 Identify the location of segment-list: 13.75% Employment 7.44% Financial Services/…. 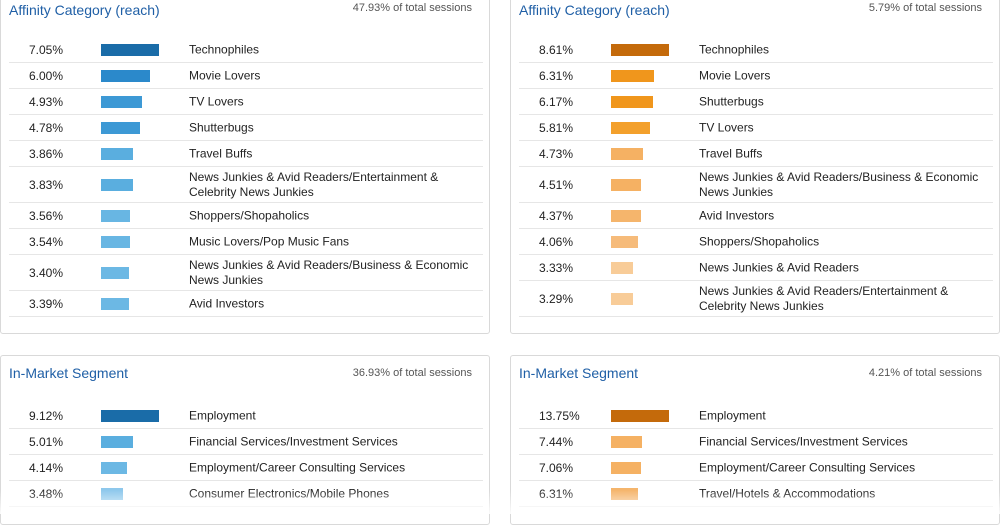
(756, 455).